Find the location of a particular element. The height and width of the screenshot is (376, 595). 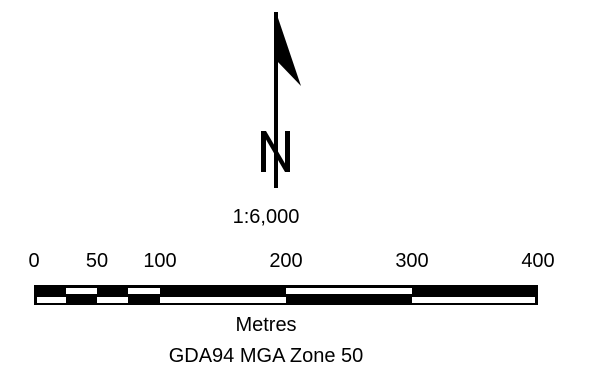

scale-tick-label: 0 is located at coordinates (34, 261).